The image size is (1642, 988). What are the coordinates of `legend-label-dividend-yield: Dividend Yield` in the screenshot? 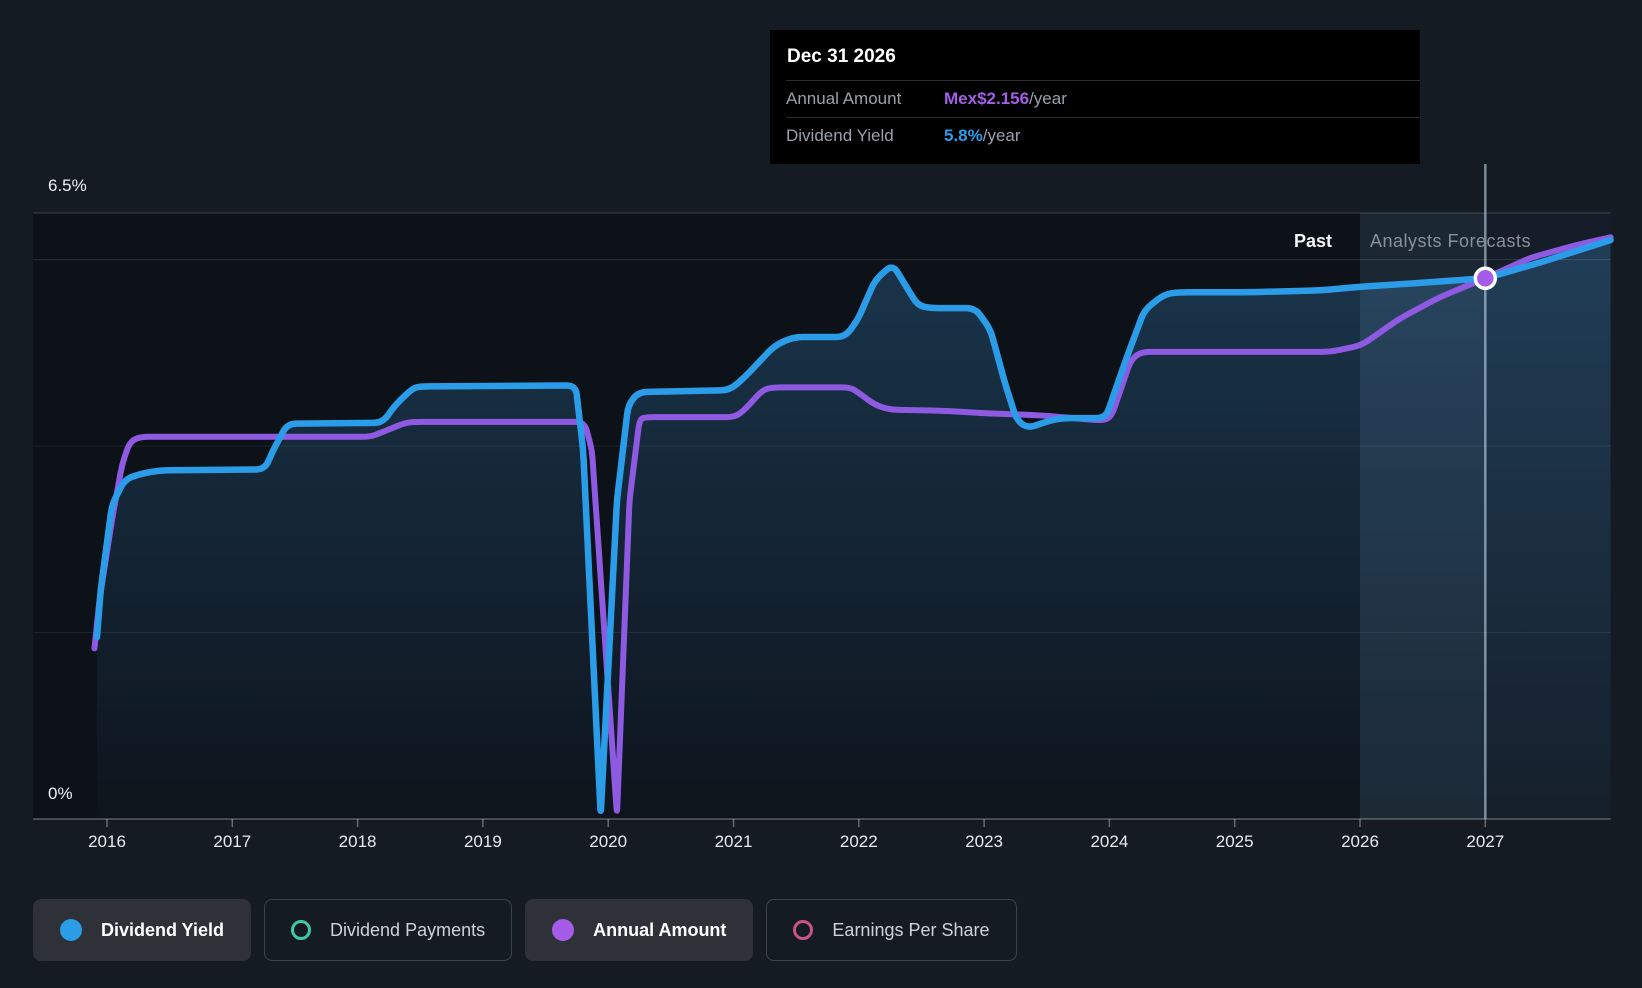 It's located at (163, 929).